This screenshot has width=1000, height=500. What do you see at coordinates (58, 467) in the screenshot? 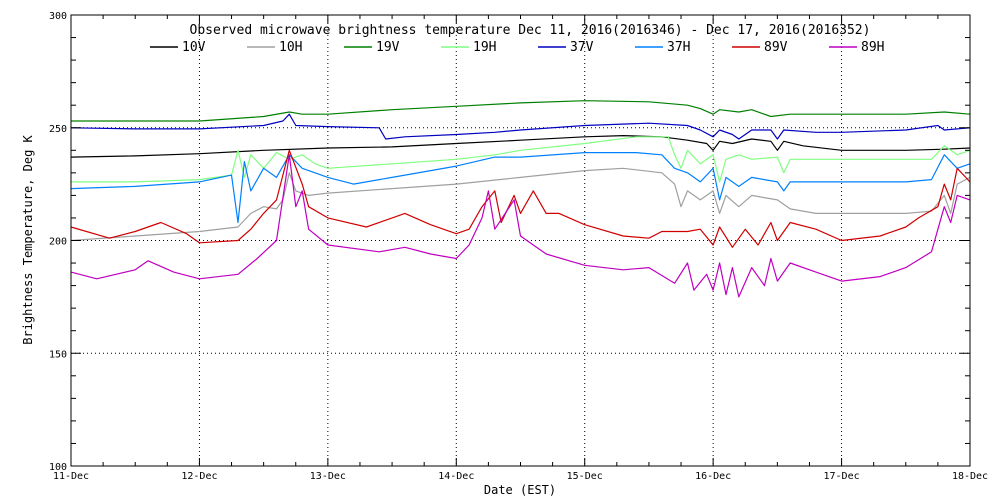
I see `y-tick-label: 100` at bounding box center [58, 467].